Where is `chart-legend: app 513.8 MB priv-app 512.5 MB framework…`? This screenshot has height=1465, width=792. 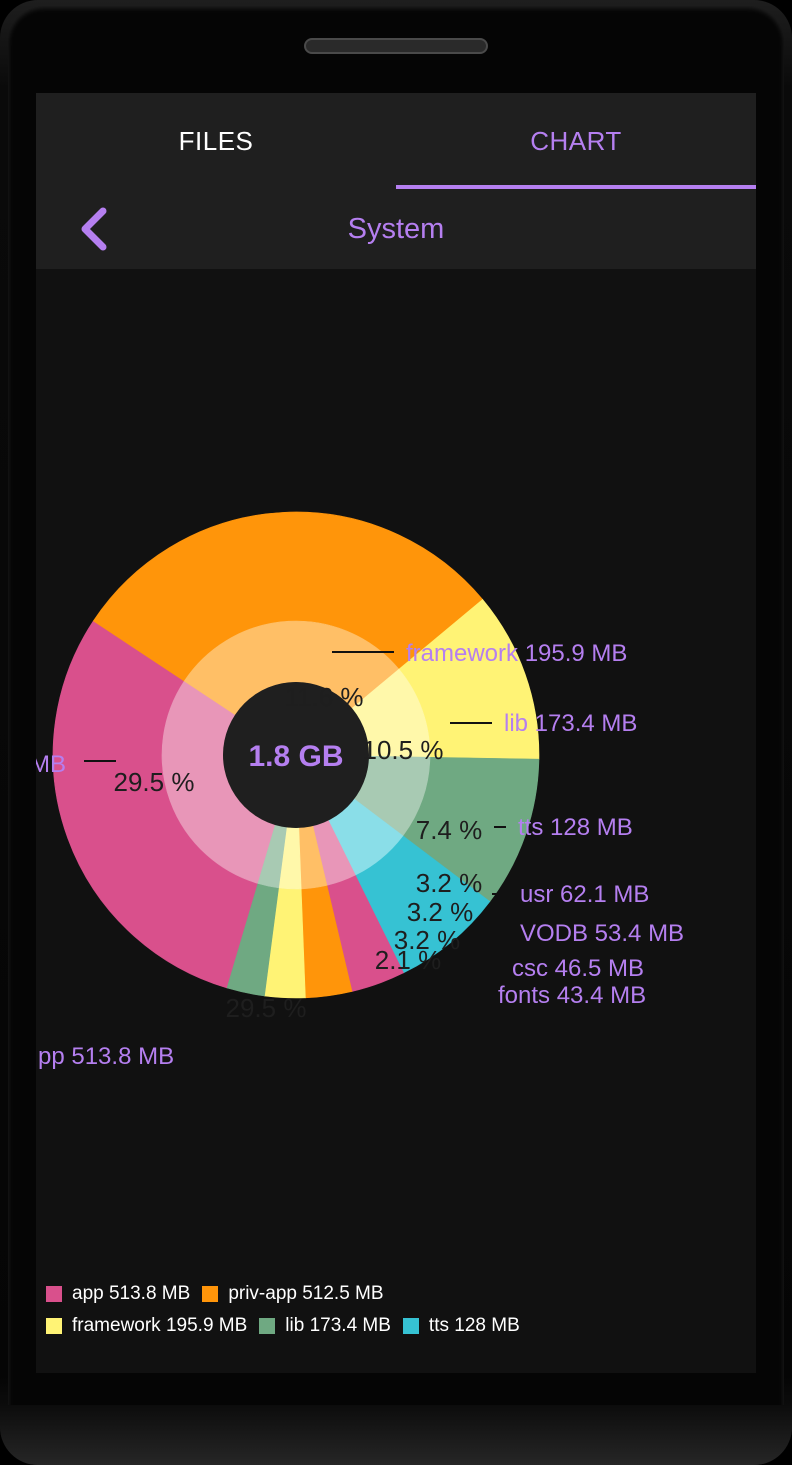 chart-legend: app 513.8 MB priv-app 512.5 MB framework… is located at coordinates (396, 1310).